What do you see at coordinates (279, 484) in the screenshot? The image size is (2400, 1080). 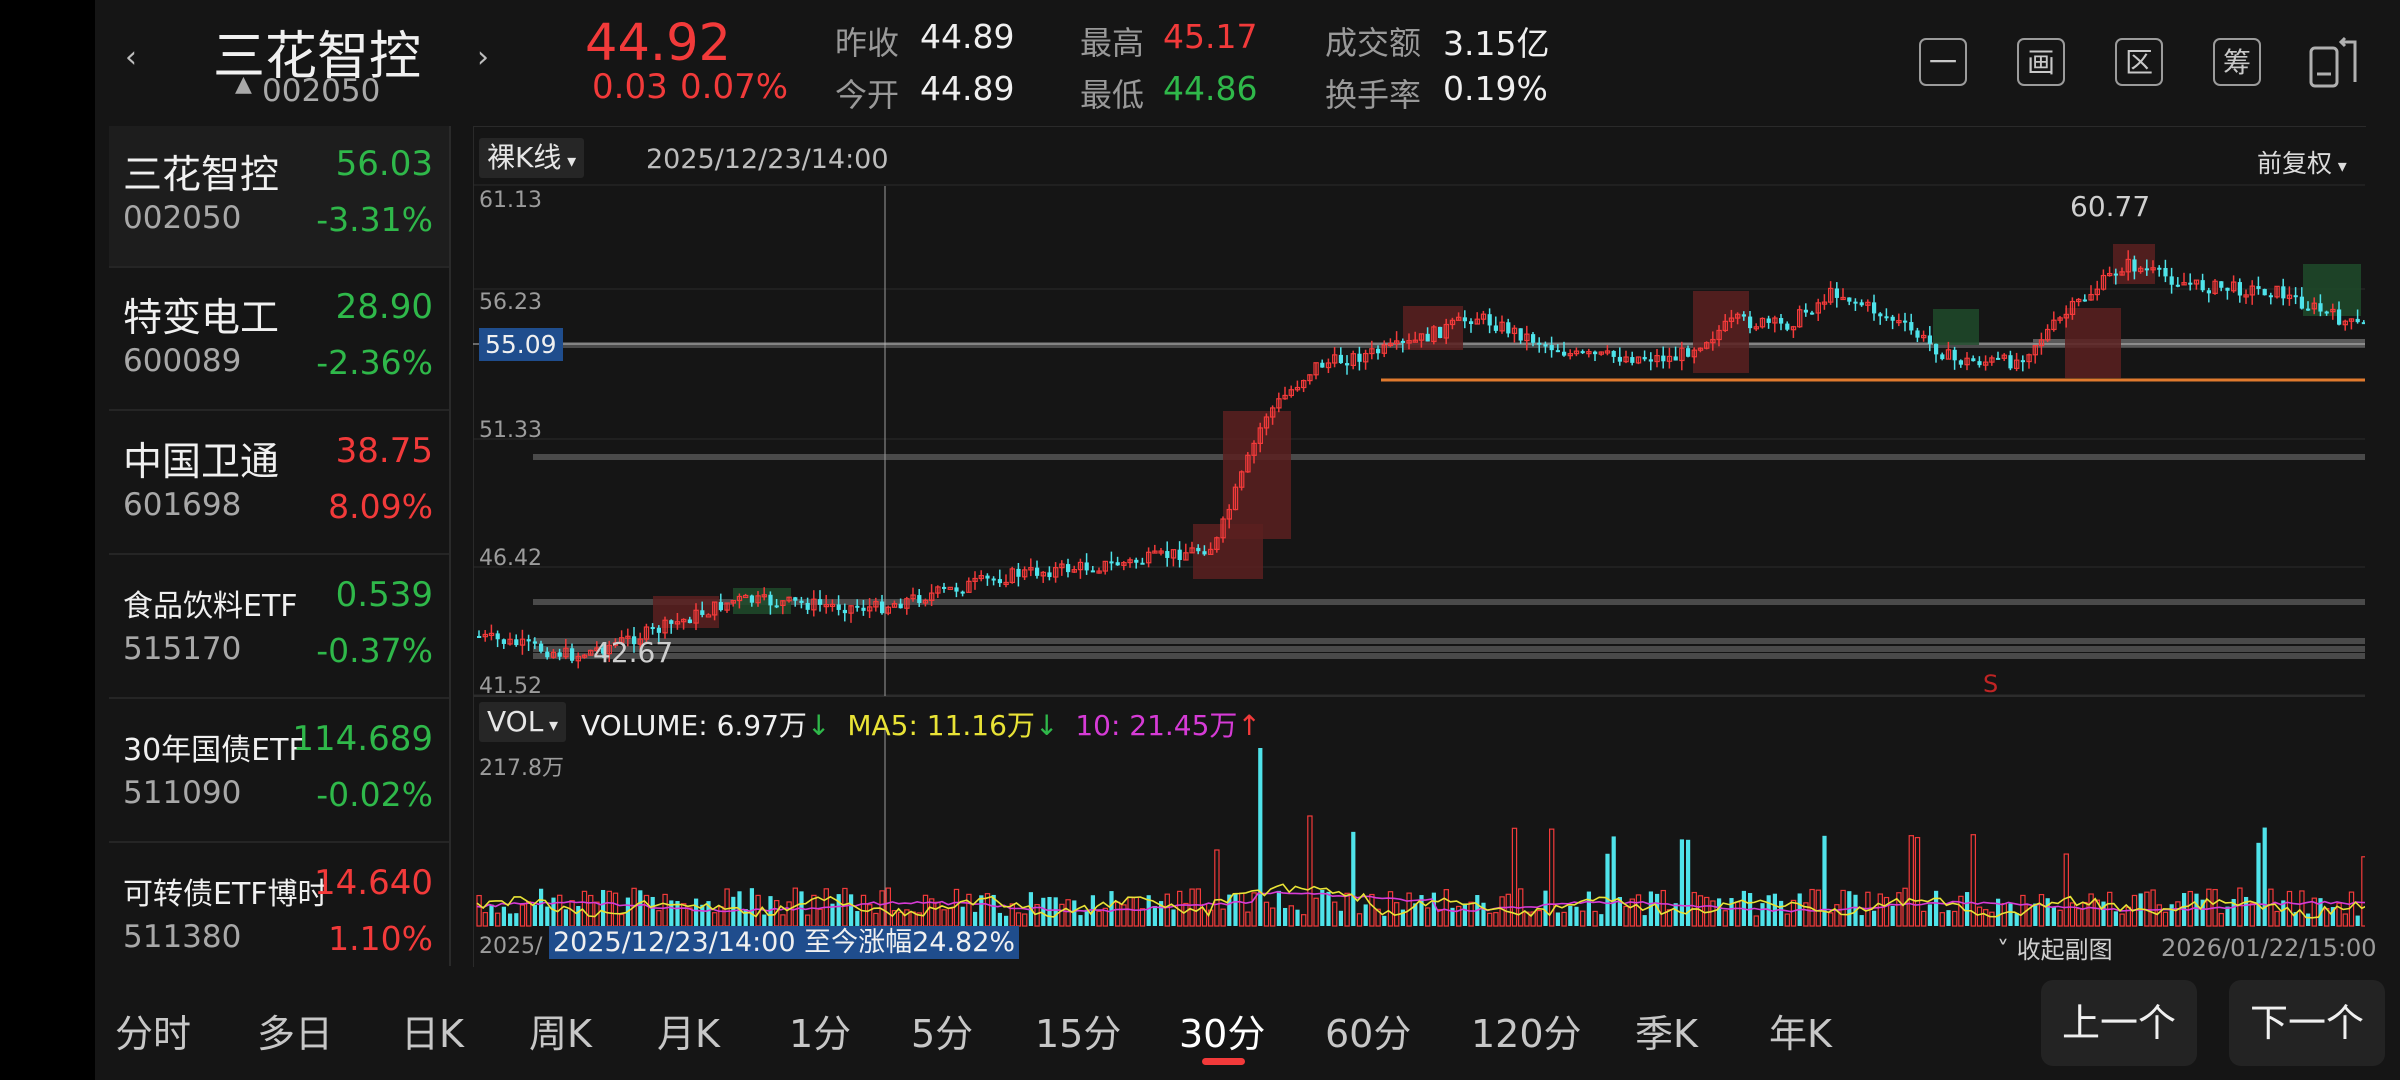 I see `watchlist-item: 中国卫通 38.75 601698 8.09%` at bounding box center [279, 484].